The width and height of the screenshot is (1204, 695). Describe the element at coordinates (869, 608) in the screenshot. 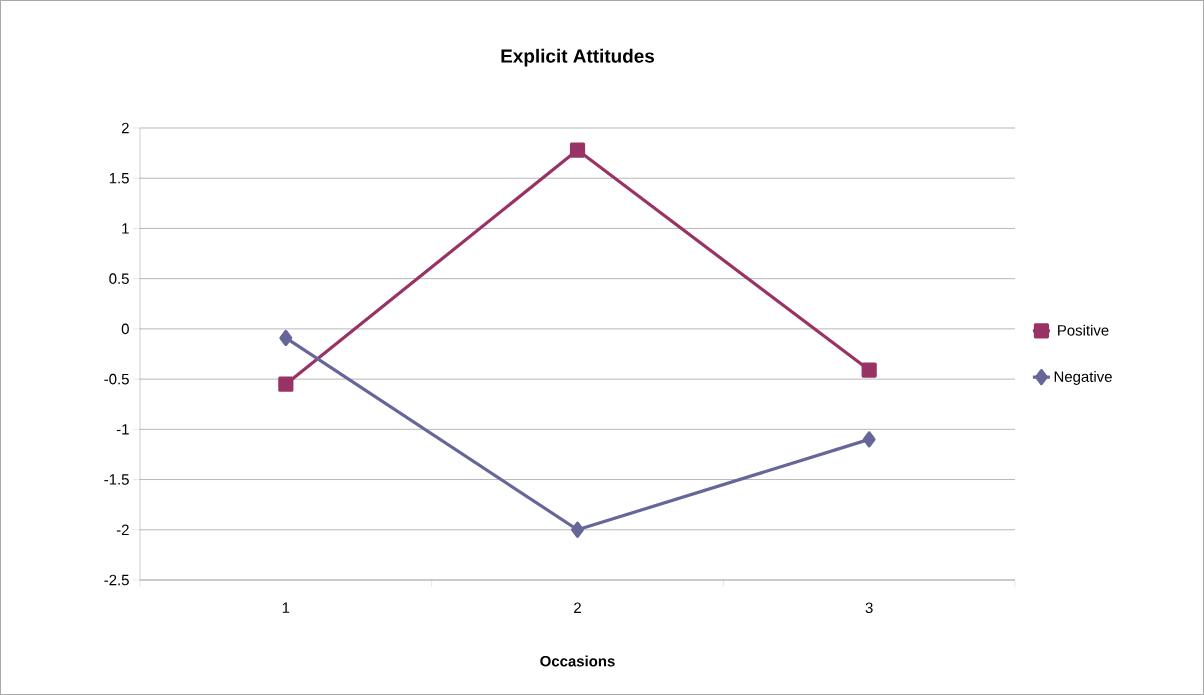

I see `x-tick-label: 3` at that location.